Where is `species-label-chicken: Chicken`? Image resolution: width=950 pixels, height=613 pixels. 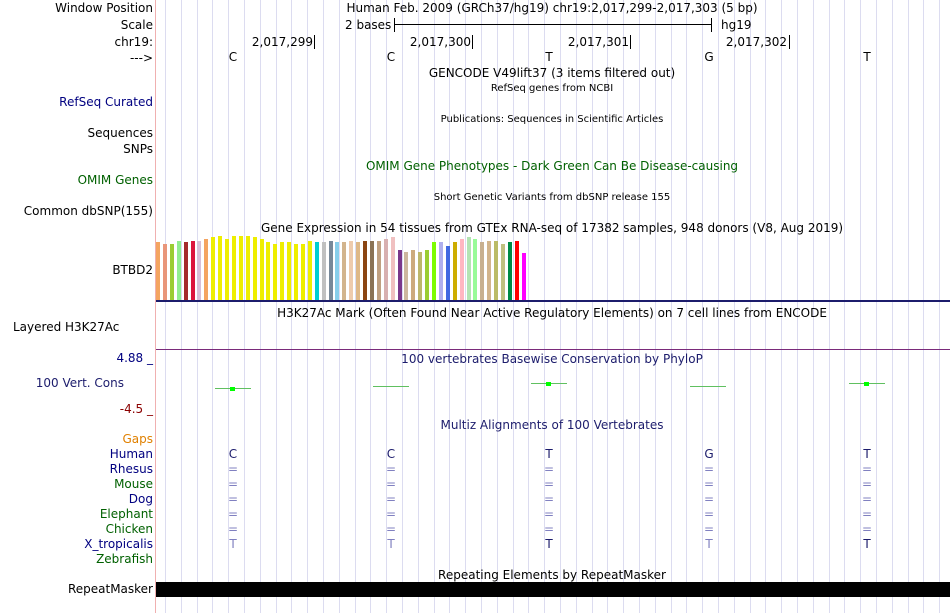 species-label-chicken: Chicken is located at coordinates (129, 529).